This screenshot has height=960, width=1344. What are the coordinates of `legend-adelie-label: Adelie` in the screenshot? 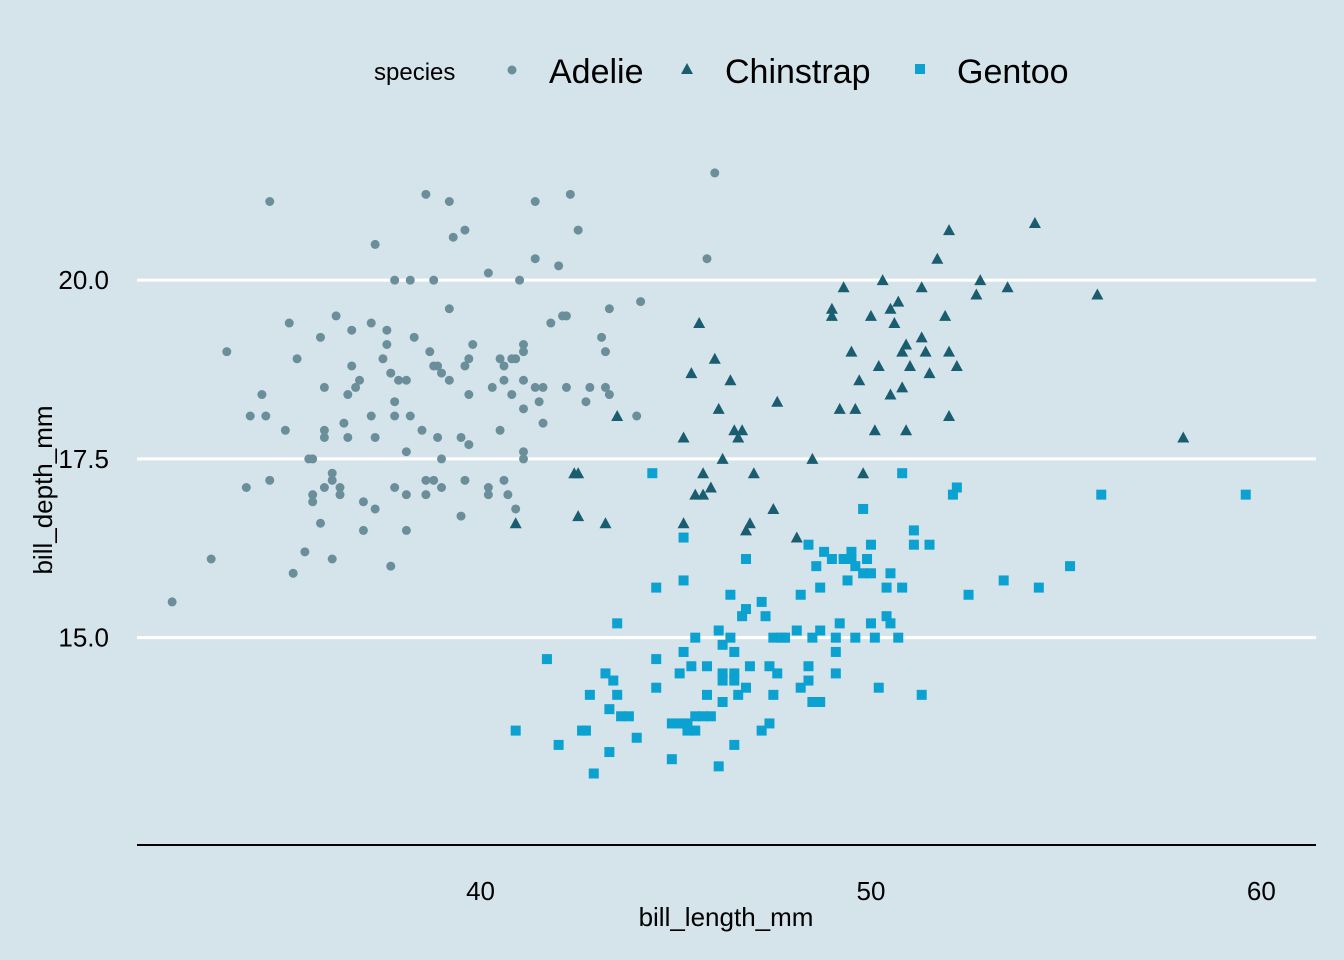 It's located at (596, 72).